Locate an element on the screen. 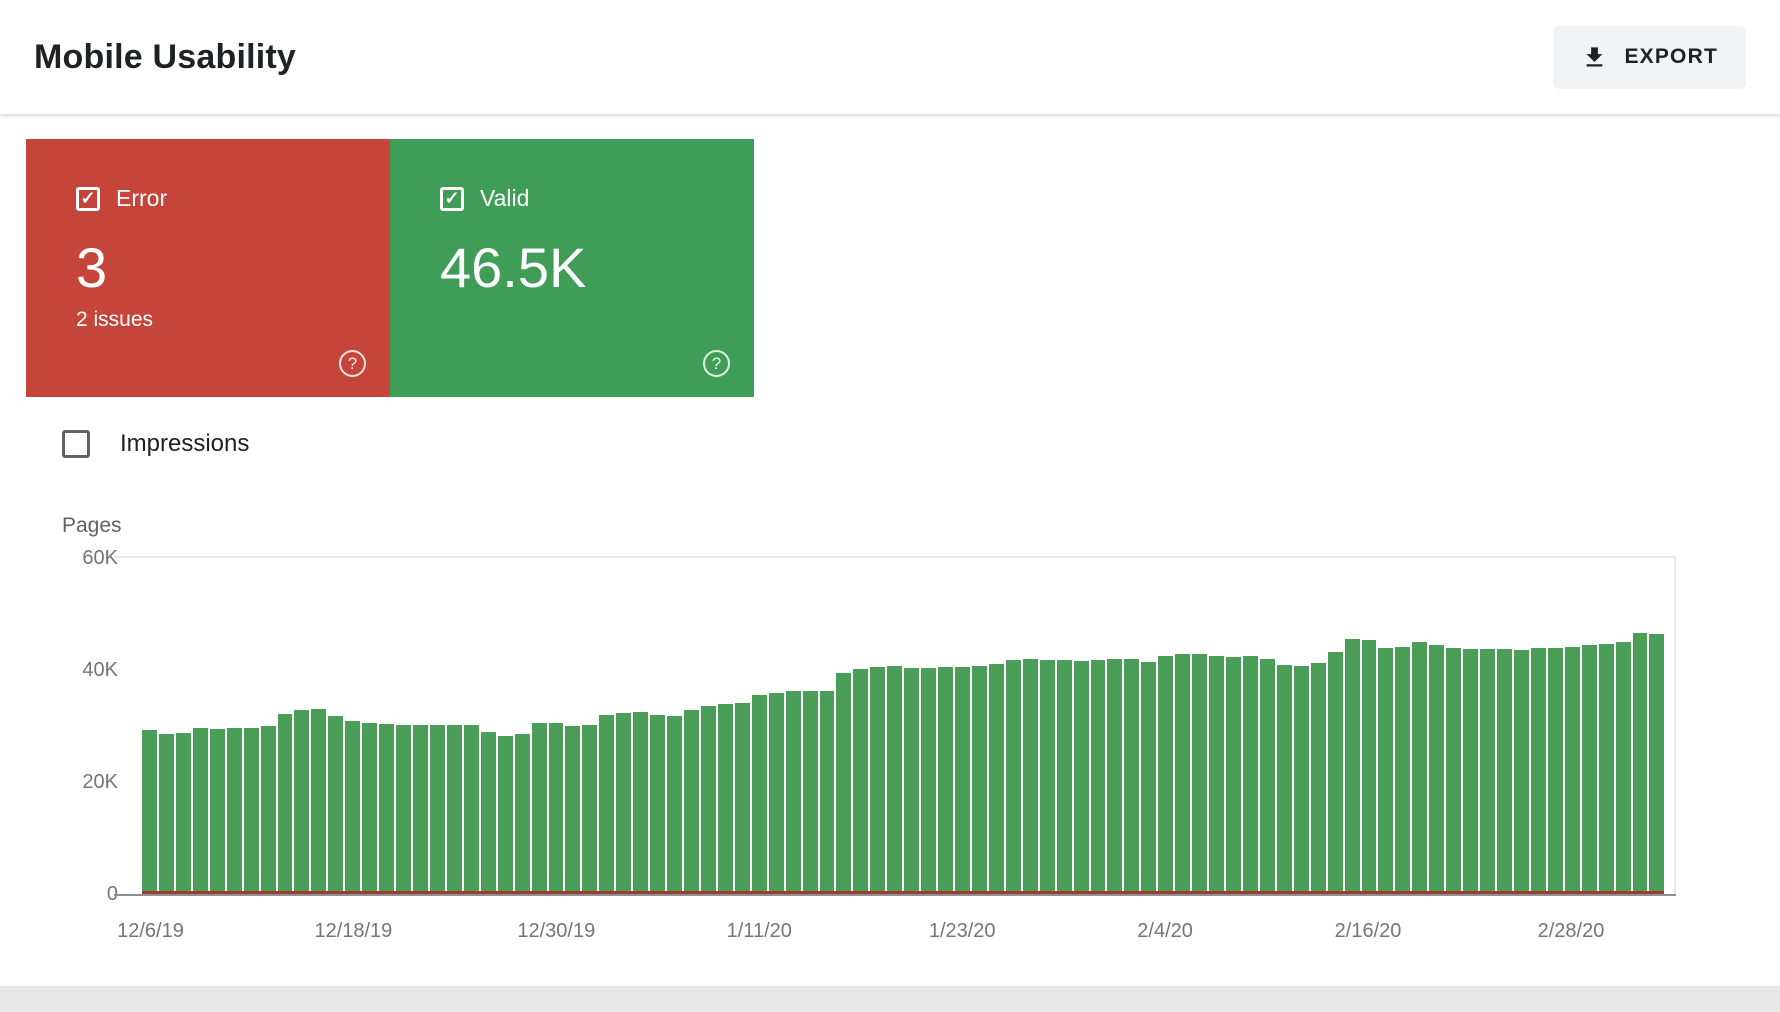 Image resolution: width=1780 pixels, height=1012 pixels. gridline-60k is located at coordinates (895, 557).